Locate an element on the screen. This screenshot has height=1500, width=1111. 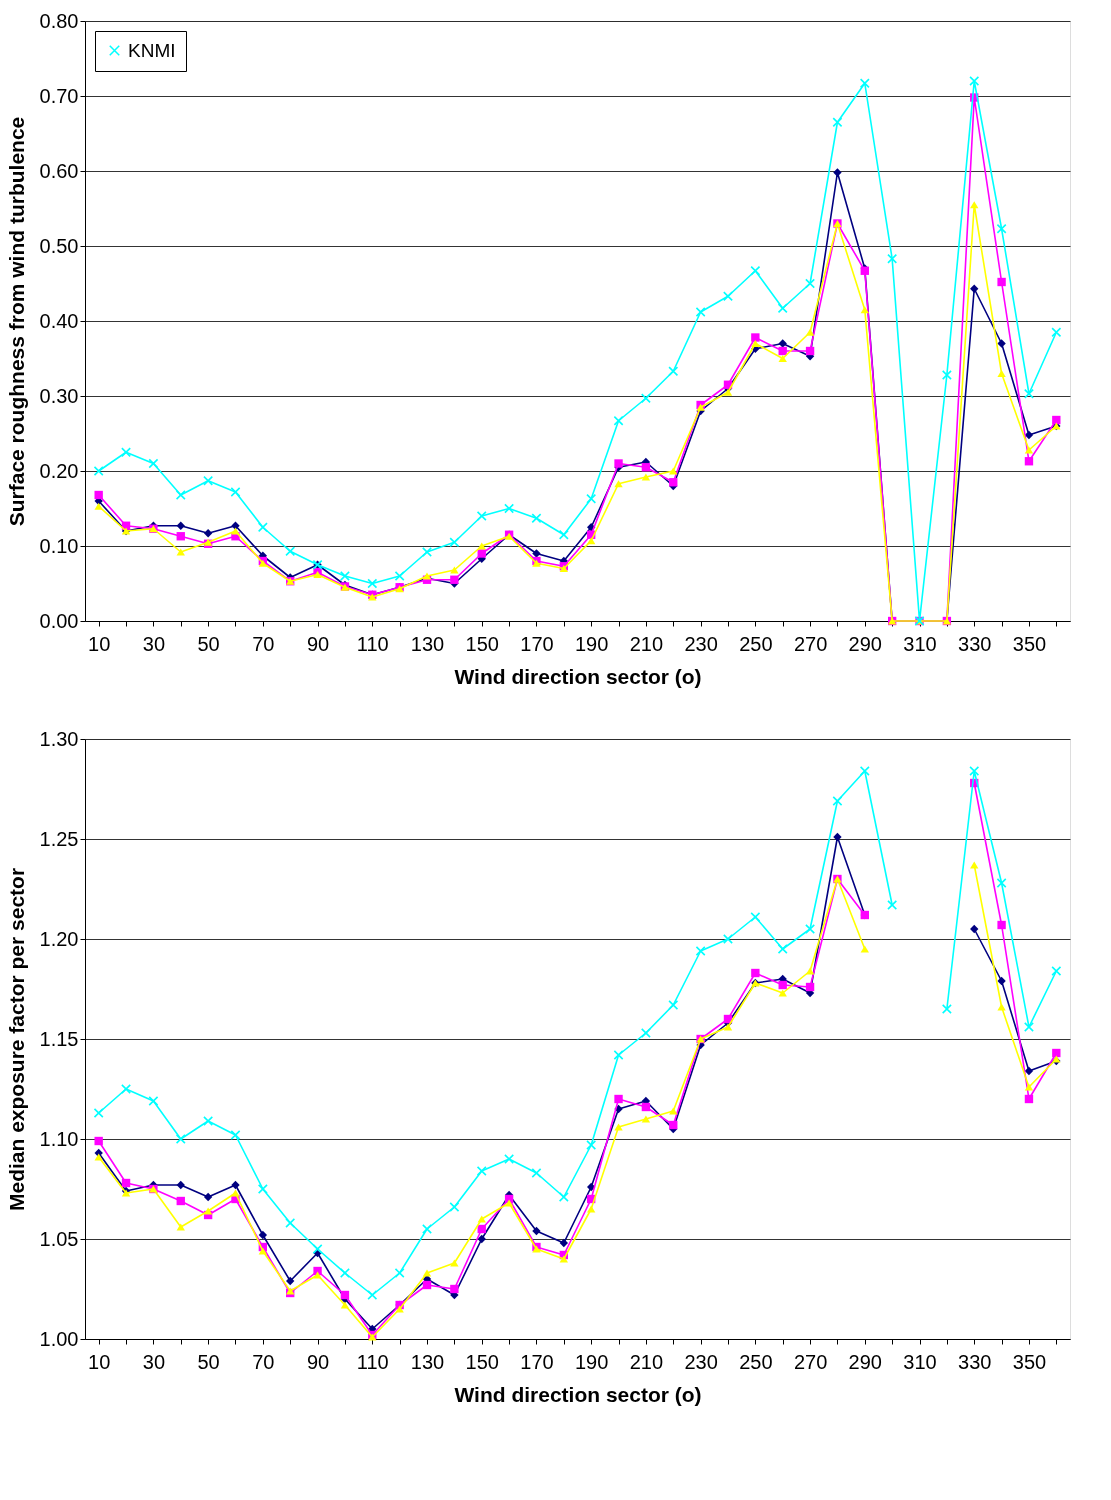
y-axis-title: Median exposure factor per sector is located at coordinates (16, 1039).